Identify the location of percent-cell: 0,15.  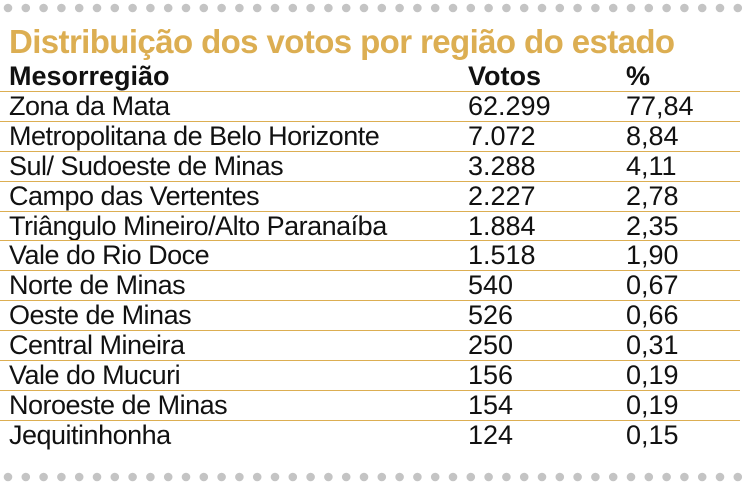
(652, 434).